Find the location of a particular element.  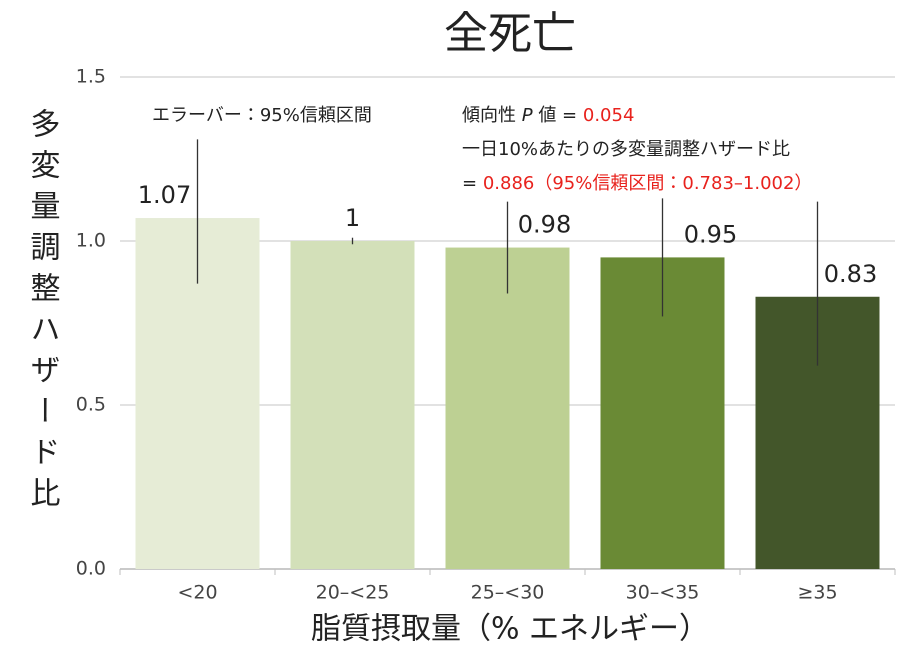

value-label: 0.98 is located at coordinates (544, 225).